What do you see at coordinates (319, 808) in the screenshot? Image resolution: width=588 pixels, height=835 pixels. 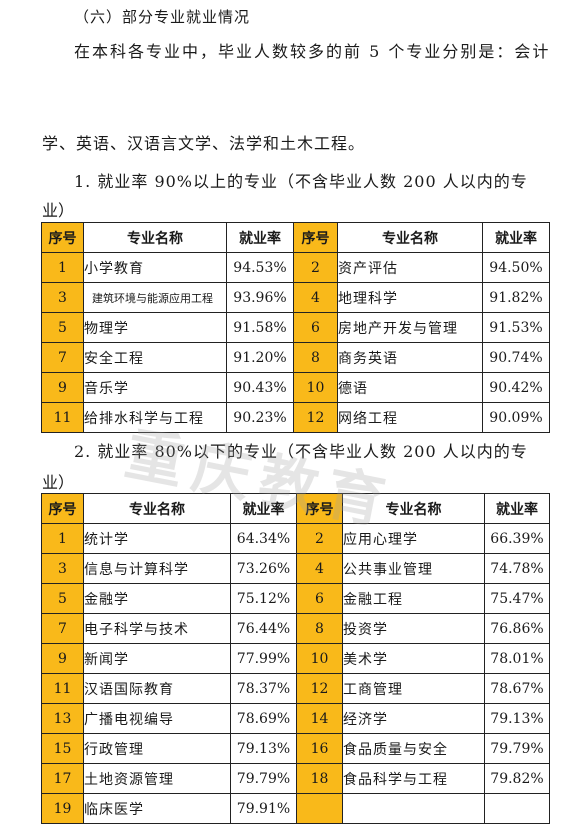 I see `row-number` at bounding box center [319, 808].